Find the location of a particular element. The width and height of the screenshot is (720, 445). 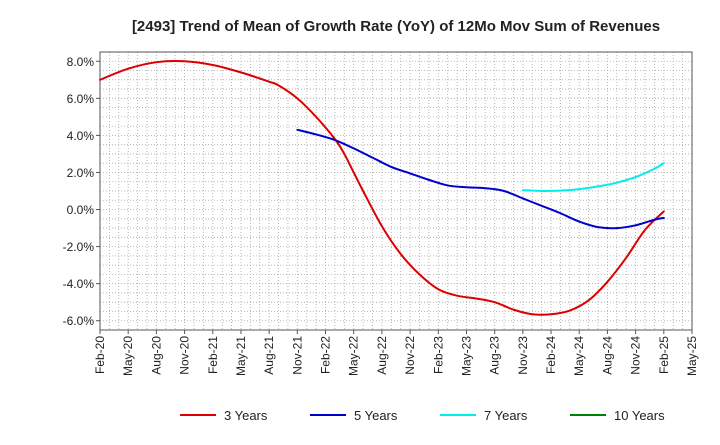

y-tick-label: -4.0% is located at coordinates (79, 284).